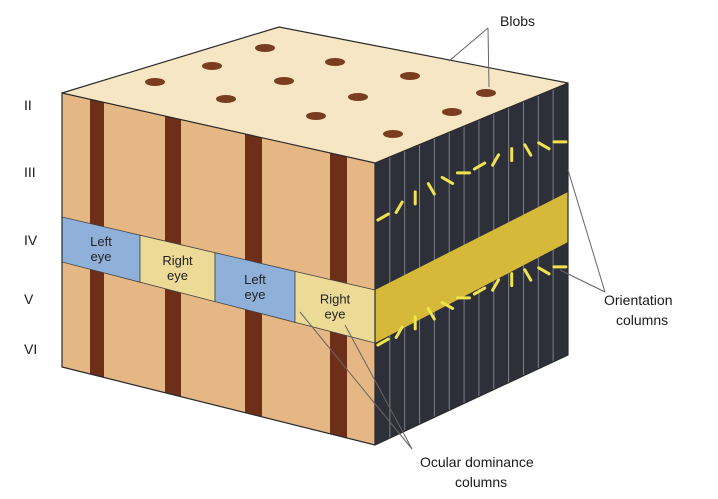 This screenshot has width=718, height=499. What do you see at coordinates (517, 21) in the screenshot?
I see `blobs-label: Blobs` at bounding box center [517, 21].